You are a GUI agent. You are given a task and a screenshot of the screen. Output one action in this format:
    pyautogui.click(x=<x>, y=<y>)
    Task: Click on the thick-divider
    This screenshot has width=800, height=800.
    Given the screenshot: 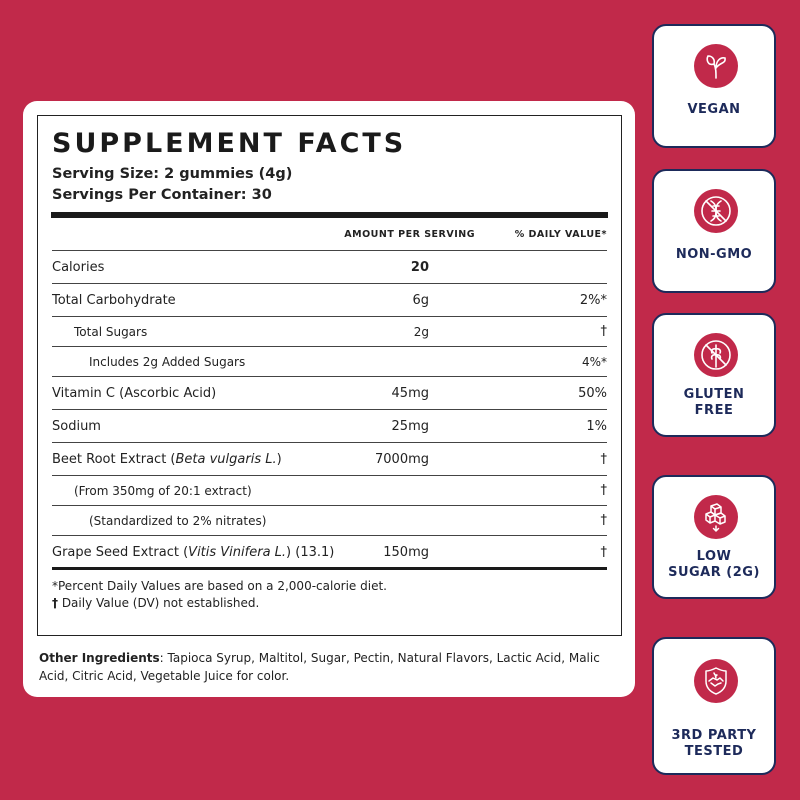 What is the action you would take?
    pyautogui.click(x=329, y=215)
    